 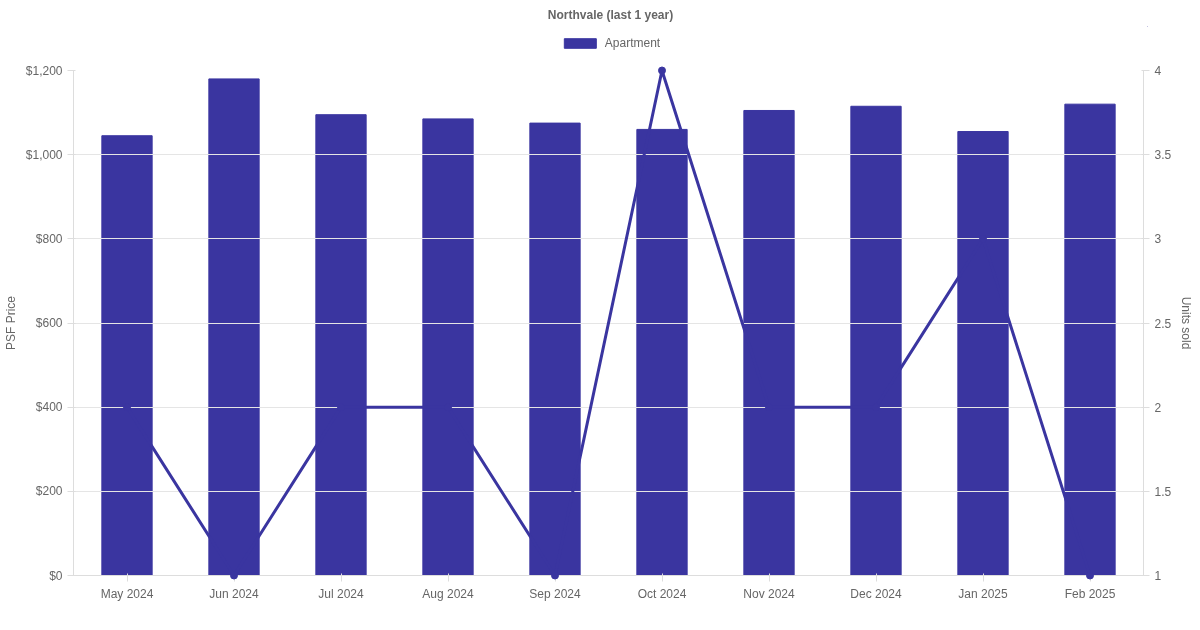 What do you see at coordinates (769, 593) in the screenshot?
I see `x-tick-label: Nov 2024` at bounding box center [769, 593].